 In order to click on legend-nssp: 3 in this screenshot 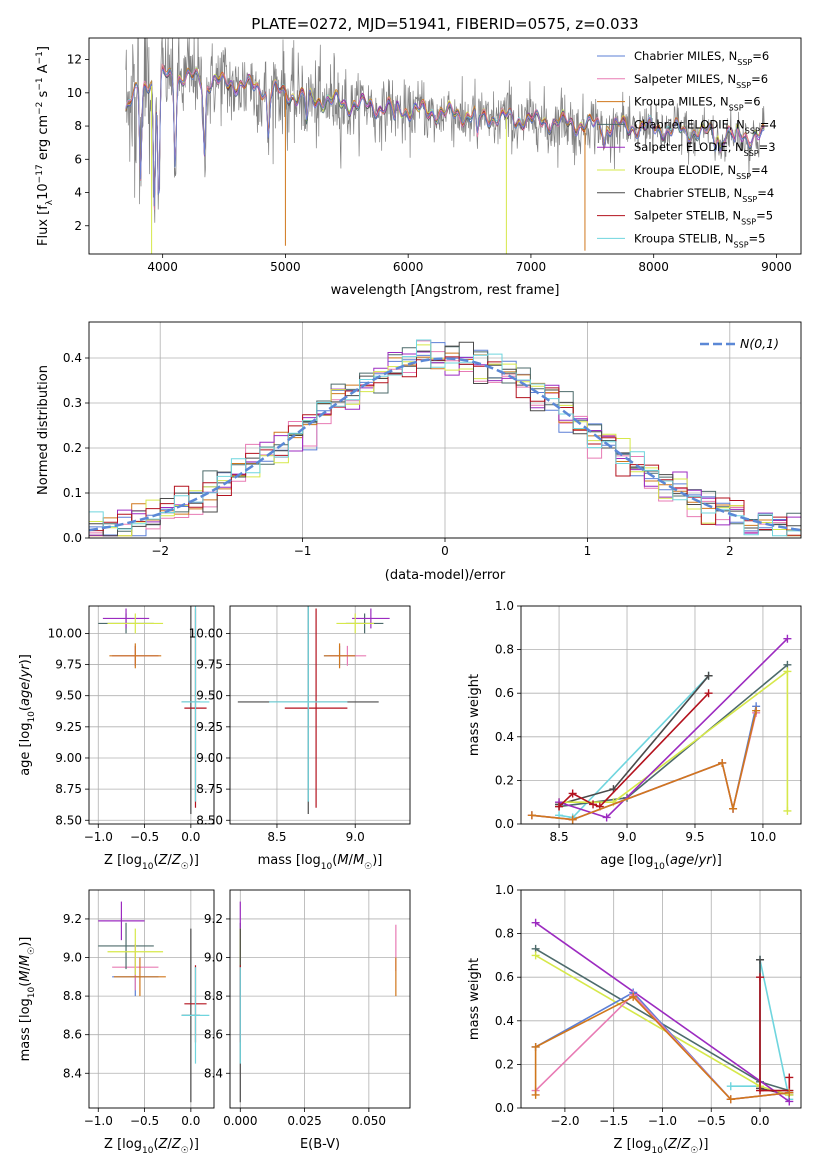, I will do `click(771, 147)`.